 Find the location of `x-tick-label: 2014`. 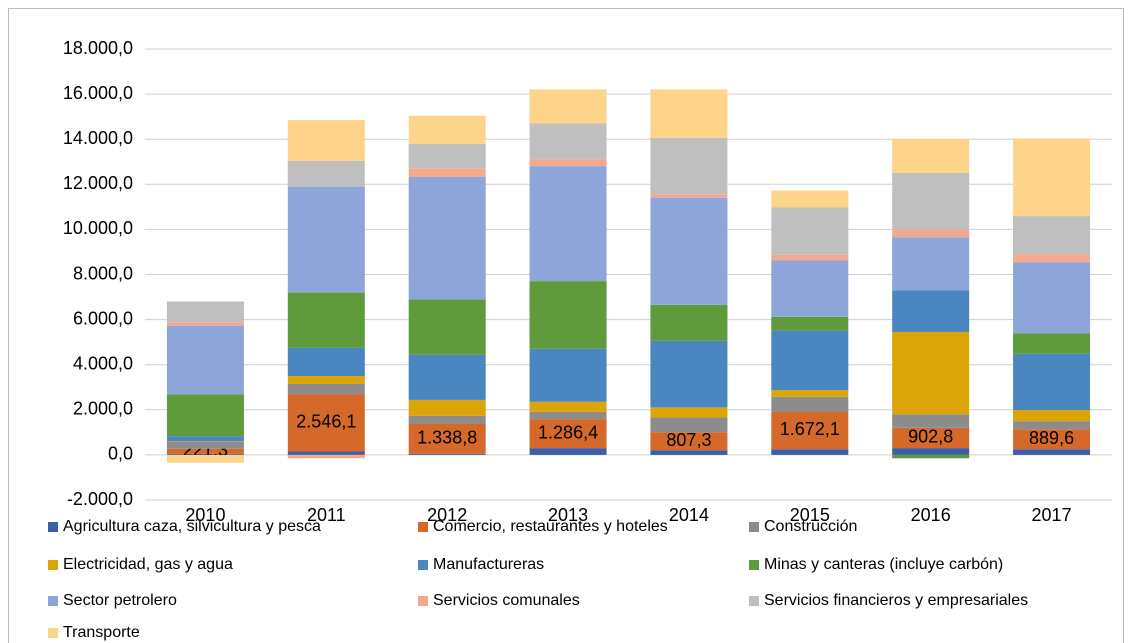

x-tick-label: 2014 is located at coordinates (689, 515).